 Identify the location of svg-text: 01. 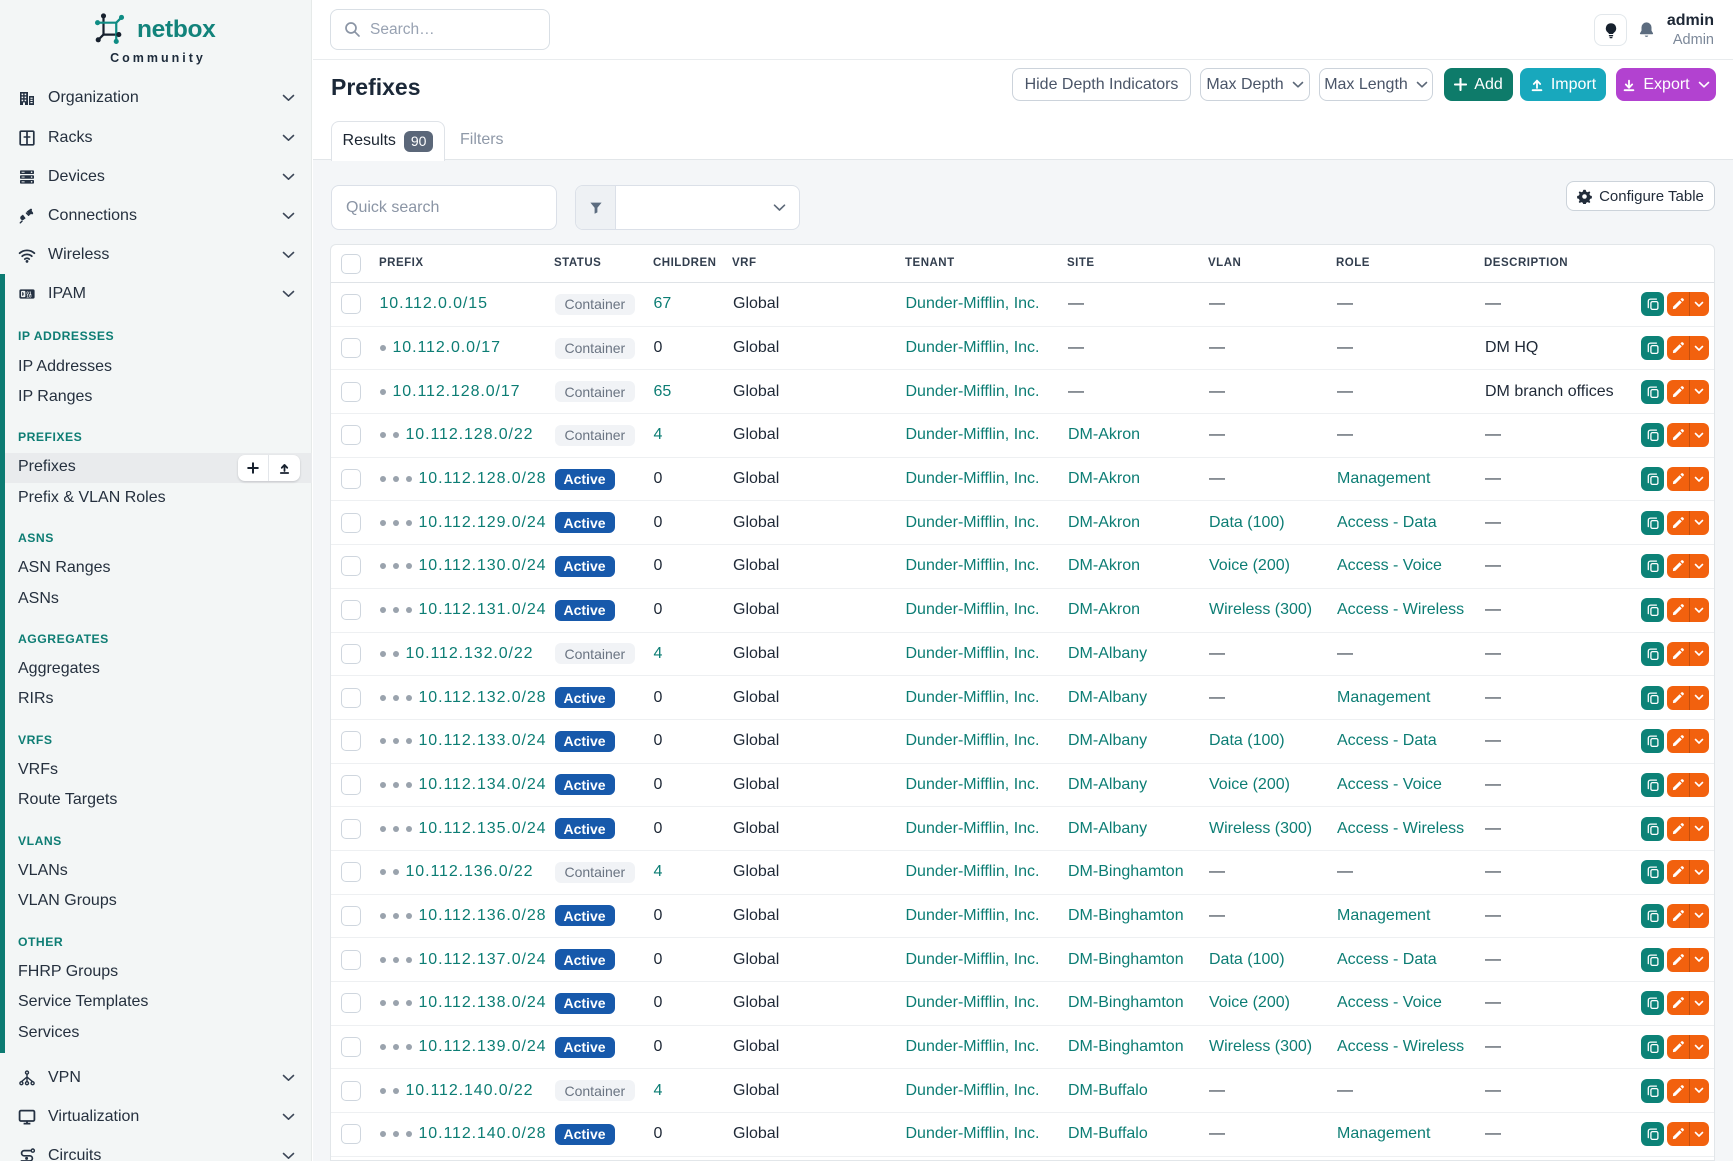
(29, 292).